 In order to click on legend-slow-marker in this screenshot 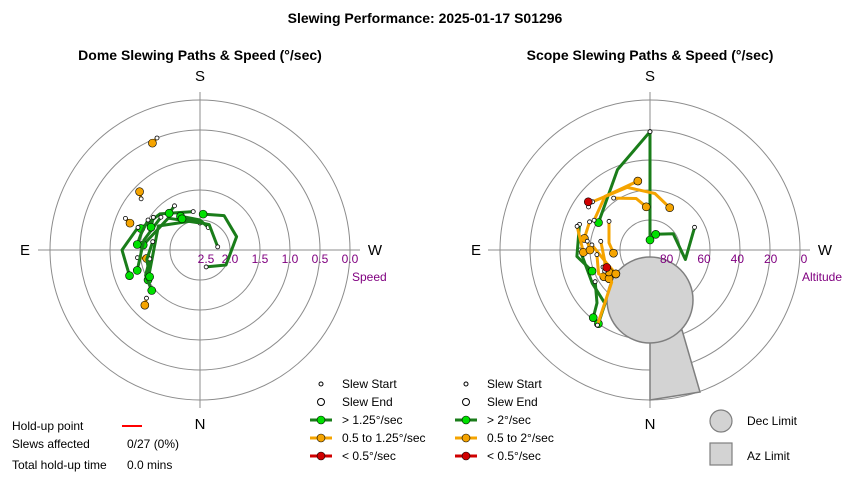, I will do `click(321, 456)`.